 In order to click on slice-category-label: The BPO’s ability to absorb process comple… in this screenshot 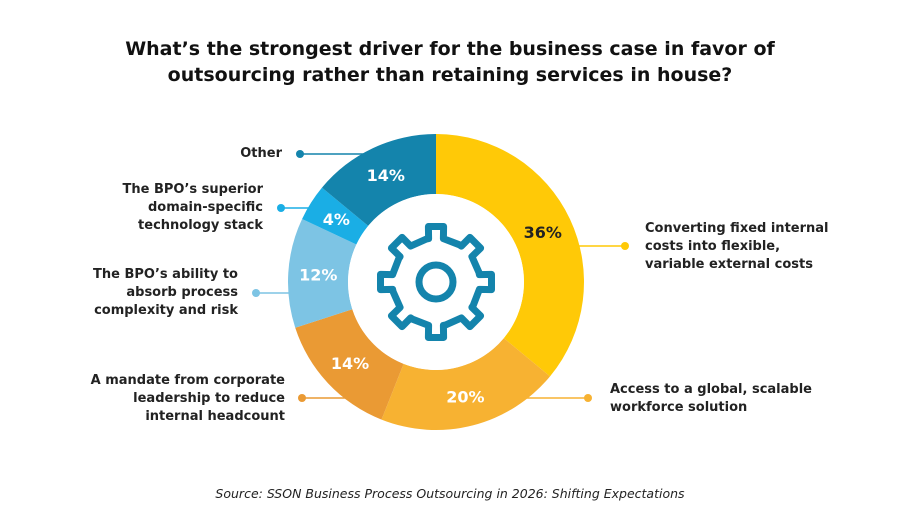, I will do `click(165, 293)`.